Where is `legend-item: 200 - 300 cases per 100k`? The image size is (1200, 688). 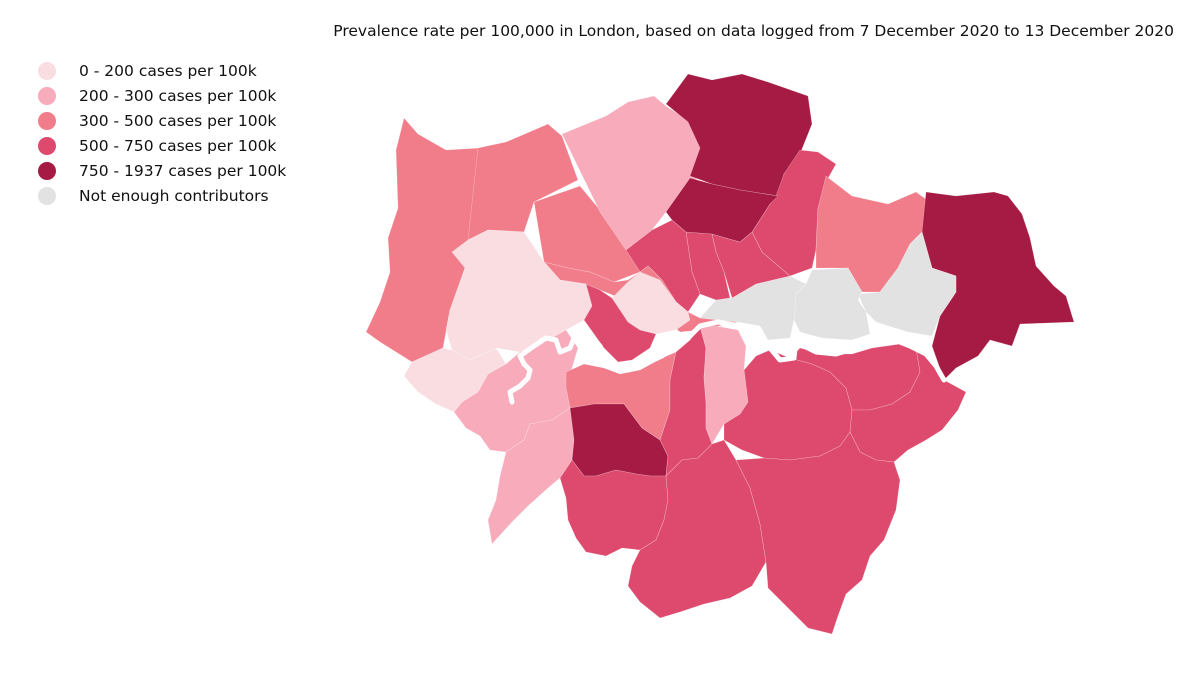
legend-item: 200 - 300 cases per 100k is located at coordinates (162, 95).